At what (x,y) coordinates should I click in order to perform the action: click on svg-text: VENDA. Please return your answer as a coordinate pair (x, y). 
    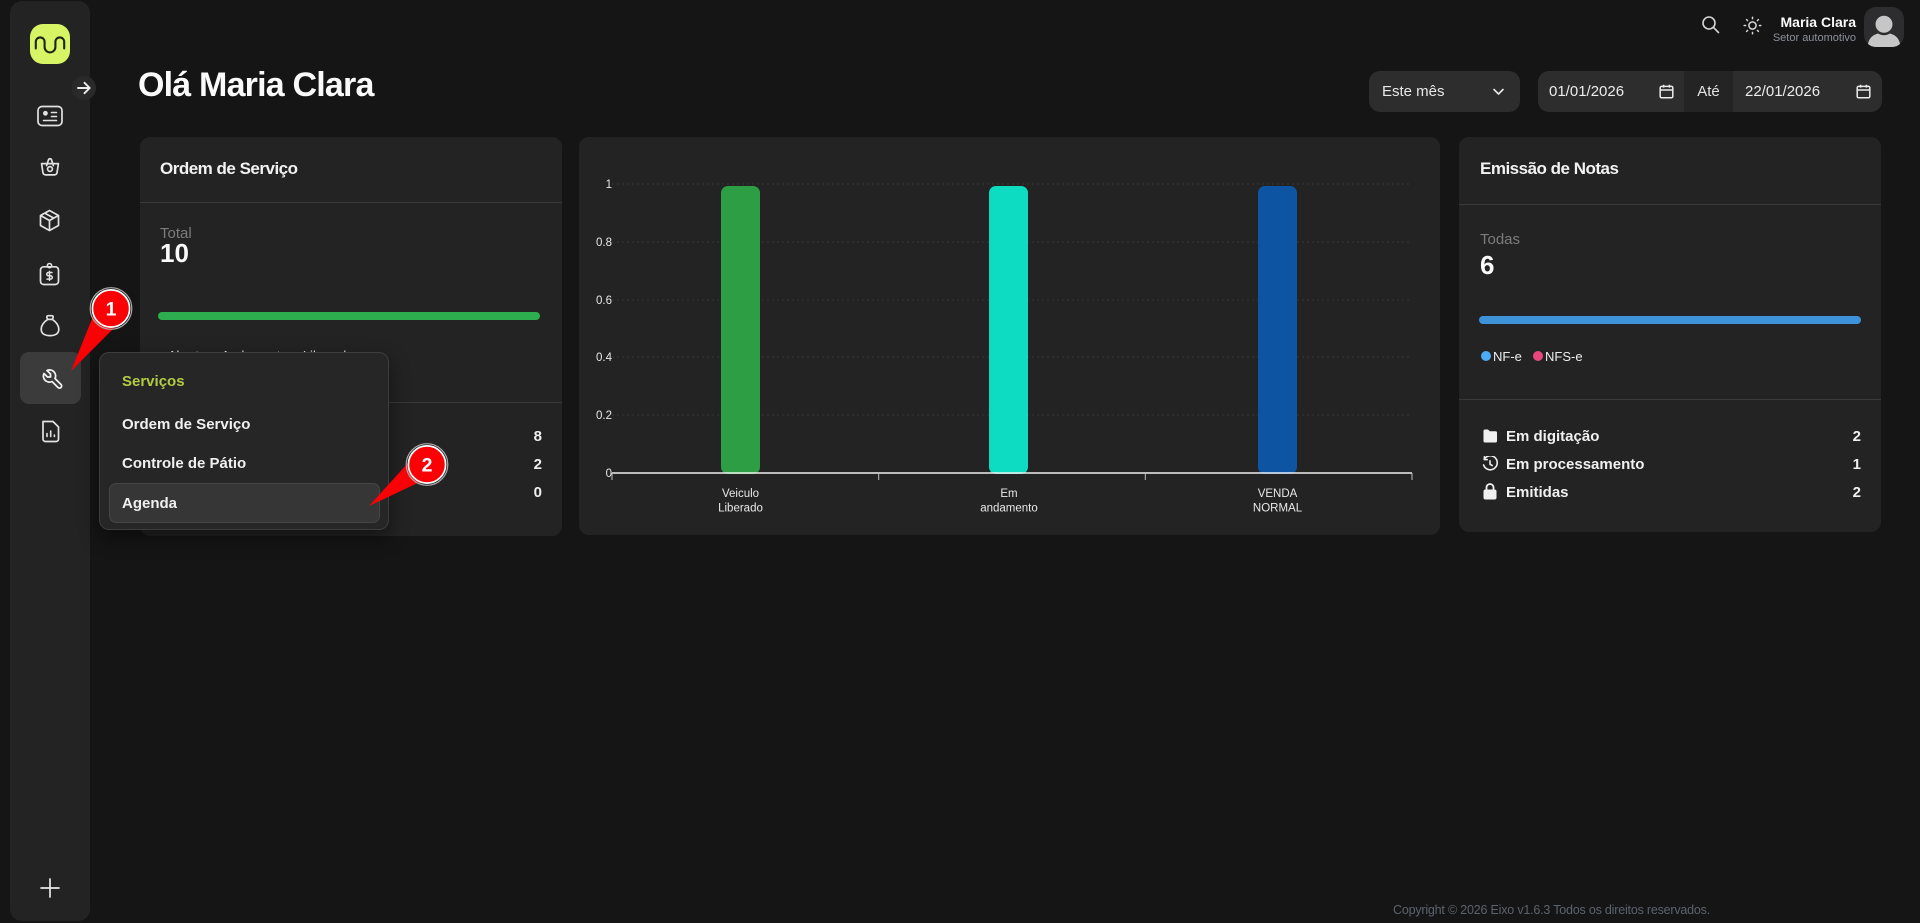
    Looking at the image, I should click on (1278, 494).